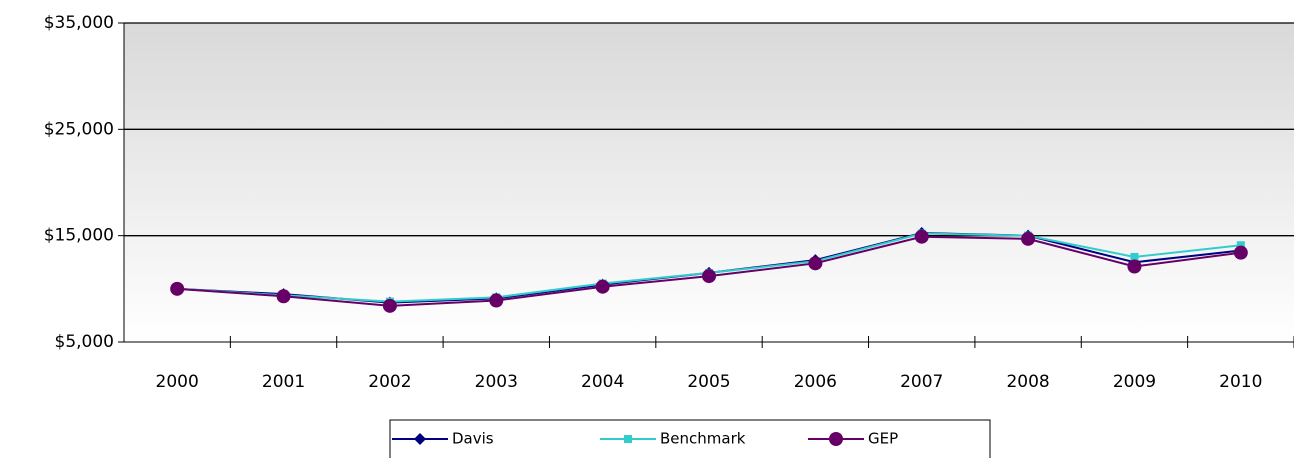  What do you see at coordinates (389, 382) in the screenshot?
I see `x-tick-label: 2002` at bounding box center [389, 382].